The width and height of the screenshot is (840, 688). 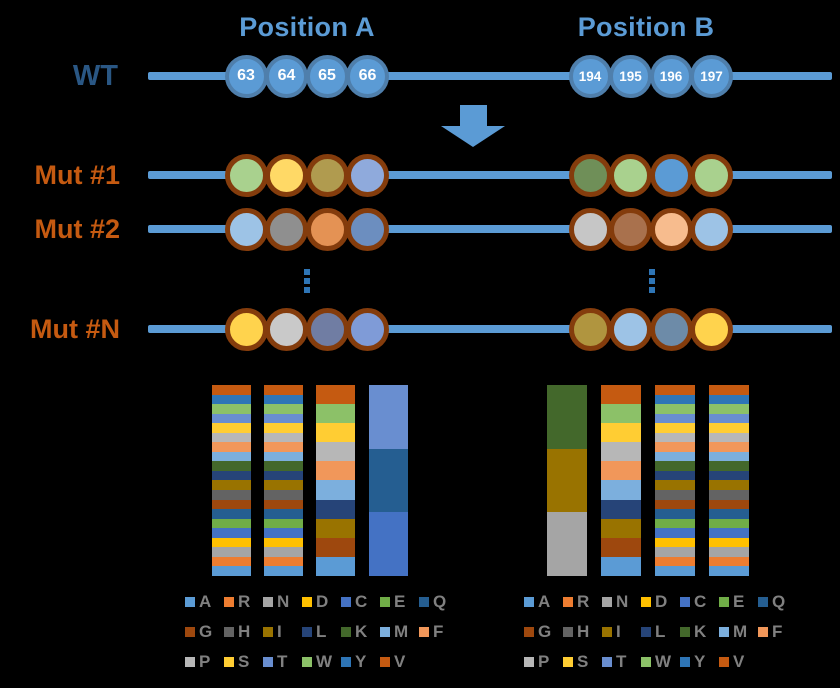 I want to click on bar-segment-H, so click(x=675, y=495).